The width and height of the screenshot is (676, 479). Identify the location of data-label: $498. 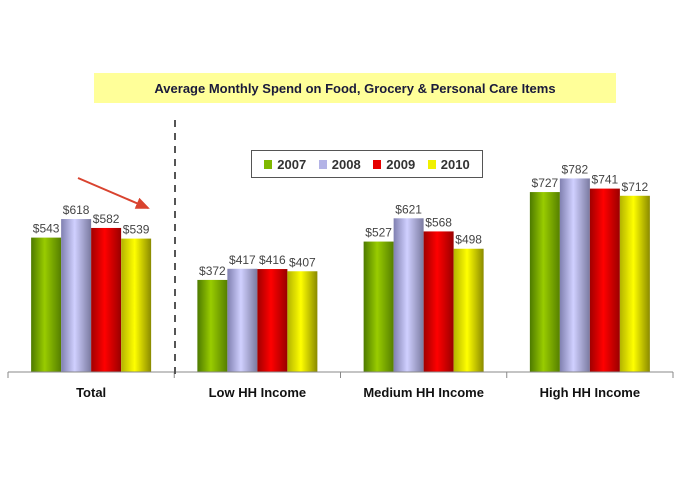
(468, 240).